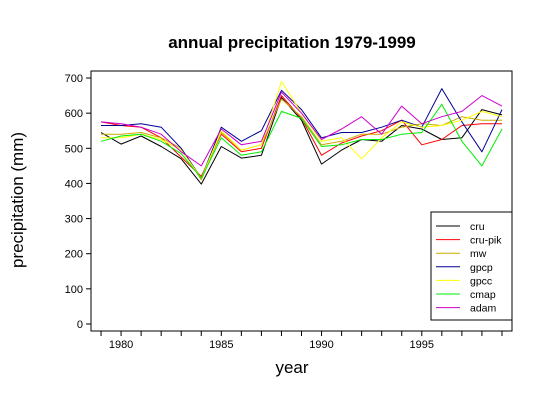 The width and height of the screenshot is (550, 412). Describe the element at coordinates (74, 255) in the screenshot. I see `y-tick-label: 200` at that location.